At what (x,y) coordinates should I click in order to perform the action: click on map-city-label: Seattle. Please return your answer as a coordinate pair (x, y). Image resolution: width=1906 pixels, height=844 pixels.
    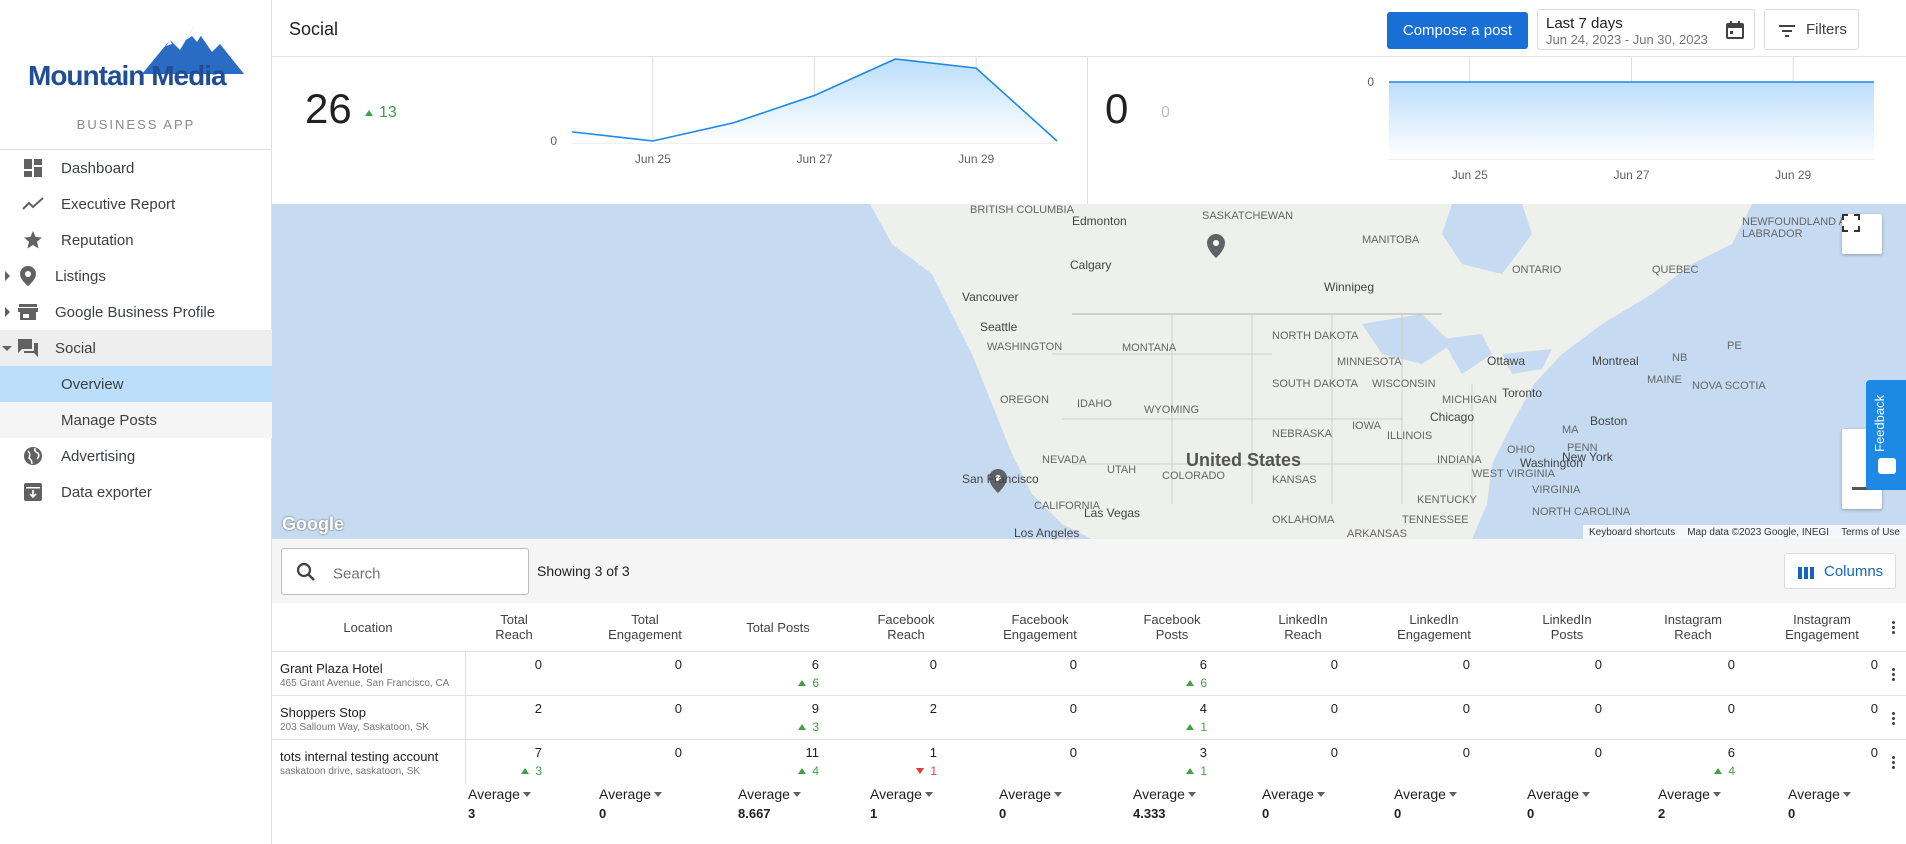
    Looking at the image, I should click on (999, 327).